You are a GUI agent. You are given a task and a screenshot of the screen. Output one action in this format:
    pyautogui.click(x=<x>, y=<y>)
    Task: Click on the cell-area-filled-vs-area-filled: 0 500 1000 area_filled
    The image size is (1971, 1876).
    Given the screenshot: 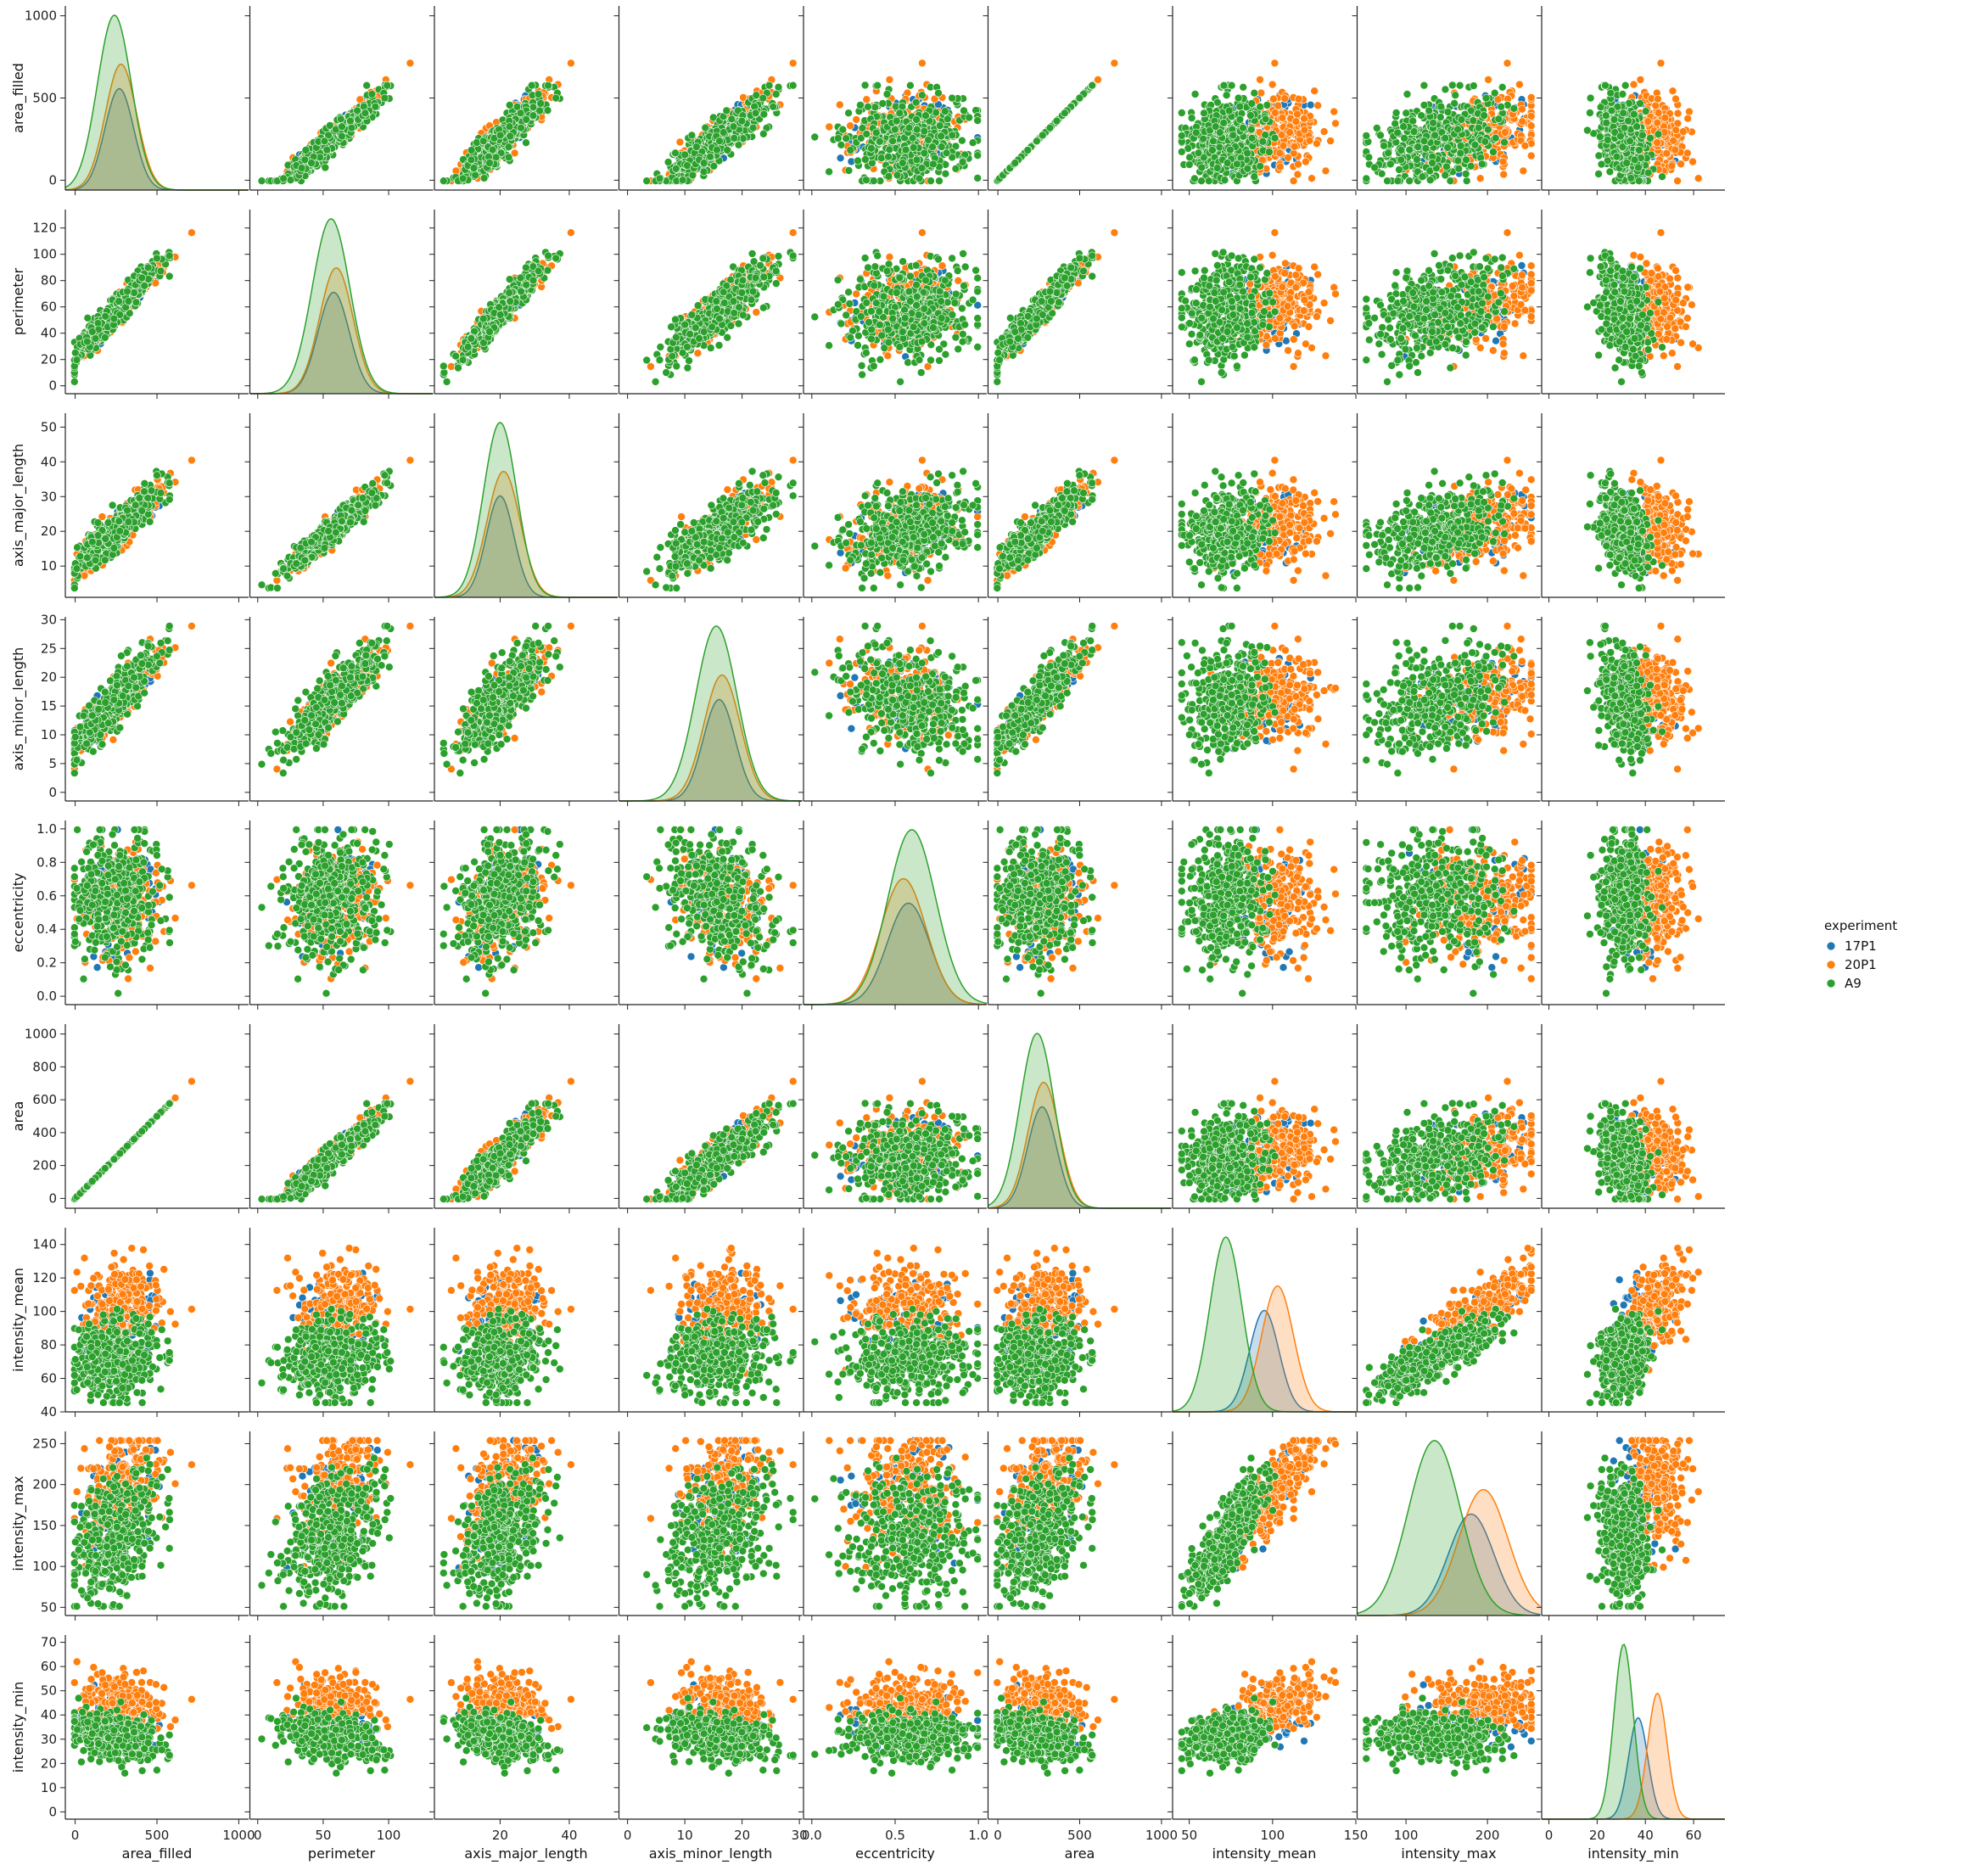 What is the action you would take?
    pyautogui.click(x=129, y=100)
    